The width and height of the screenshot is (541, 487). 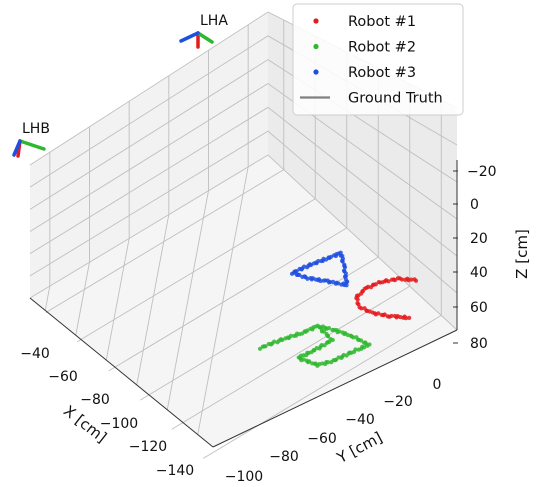 What do you see at coordinates (175, 471) in the screenshot?
I see `x-tick-label: −140` at bounding box center [175, 471].